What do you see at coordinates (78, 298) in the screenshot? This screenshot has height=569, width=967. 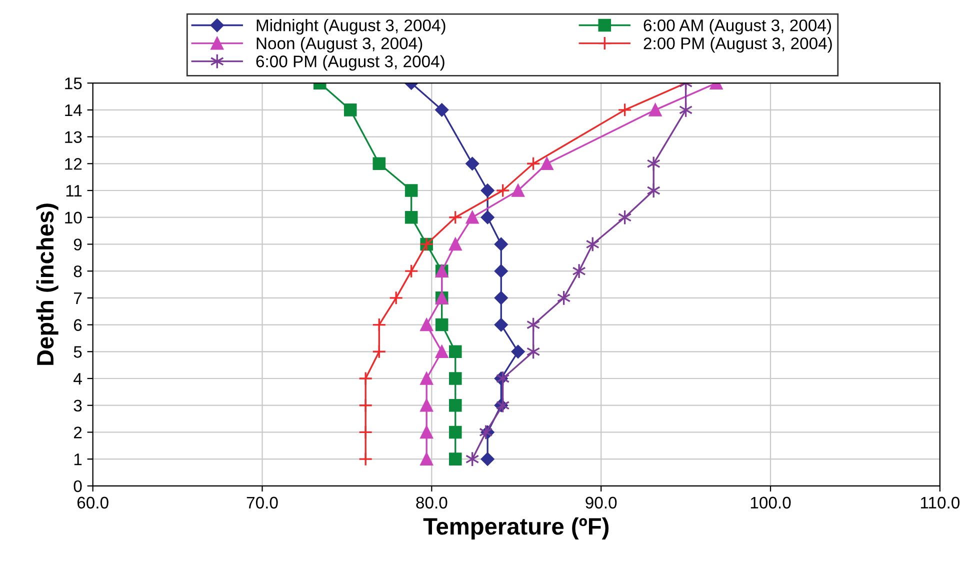 I see `y-tick-label: 7` at bounding box center [78, 298].